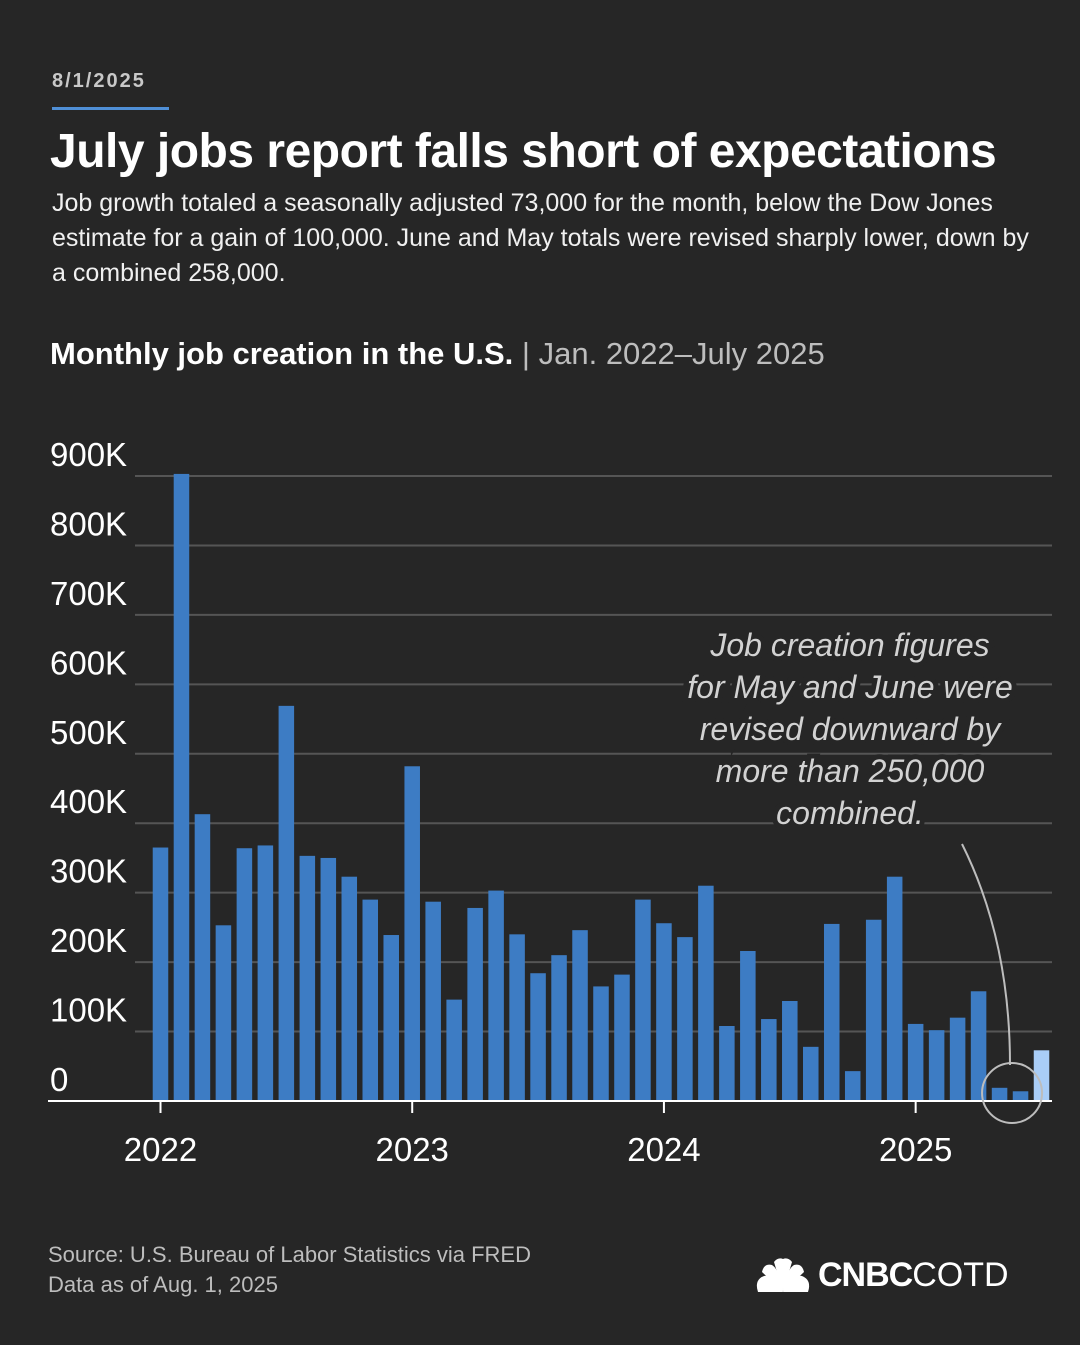  What do you see at coordinates (706, 993) in the screenshot?
I see `bar-mar-2024: Mar 2024: 310,000` at bounding box center [706, 993].